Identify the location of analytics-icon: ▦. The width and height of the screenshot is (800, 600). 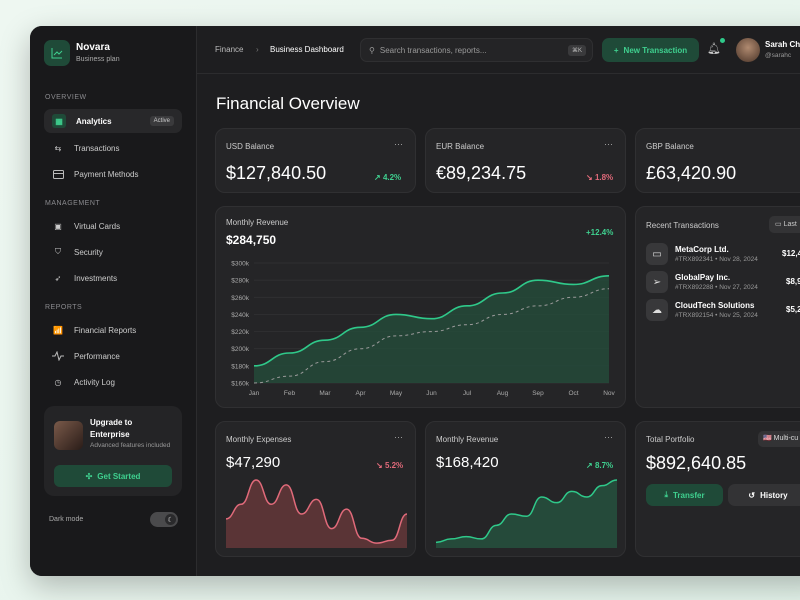
(59, 121).